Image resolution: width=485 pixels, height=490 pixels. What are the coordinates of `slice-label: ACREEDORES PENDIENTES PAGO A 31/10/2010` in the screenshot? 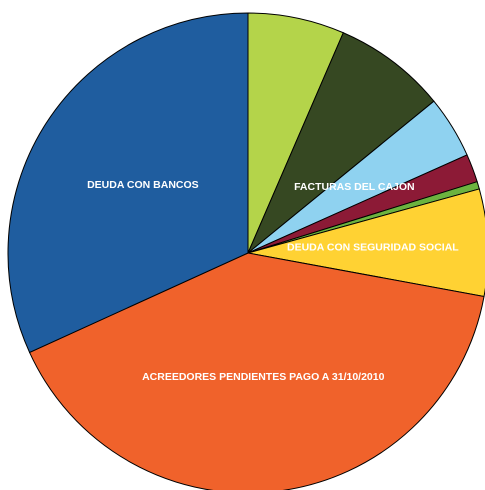 It's located at (263, 377).